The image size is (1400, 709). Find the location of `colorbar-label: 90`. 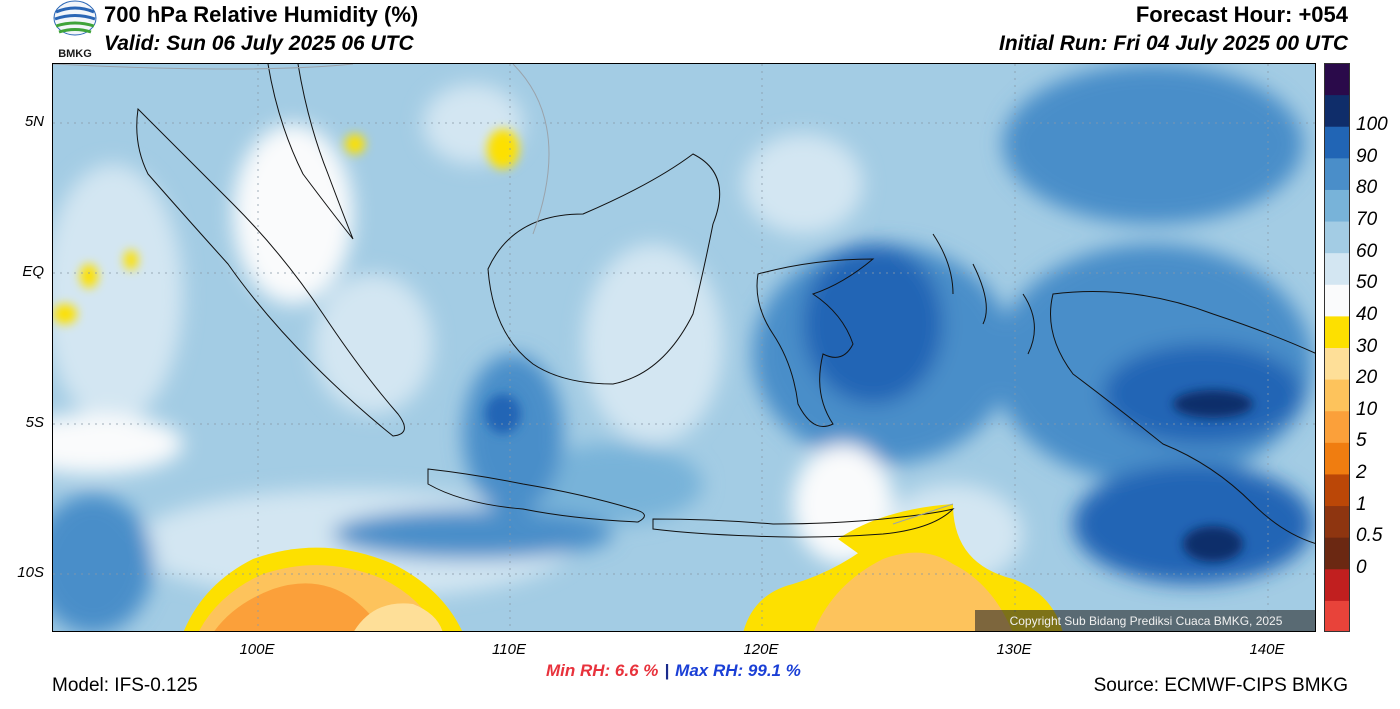

colorbar-label: 90 is located at coordinates (1367, 156).